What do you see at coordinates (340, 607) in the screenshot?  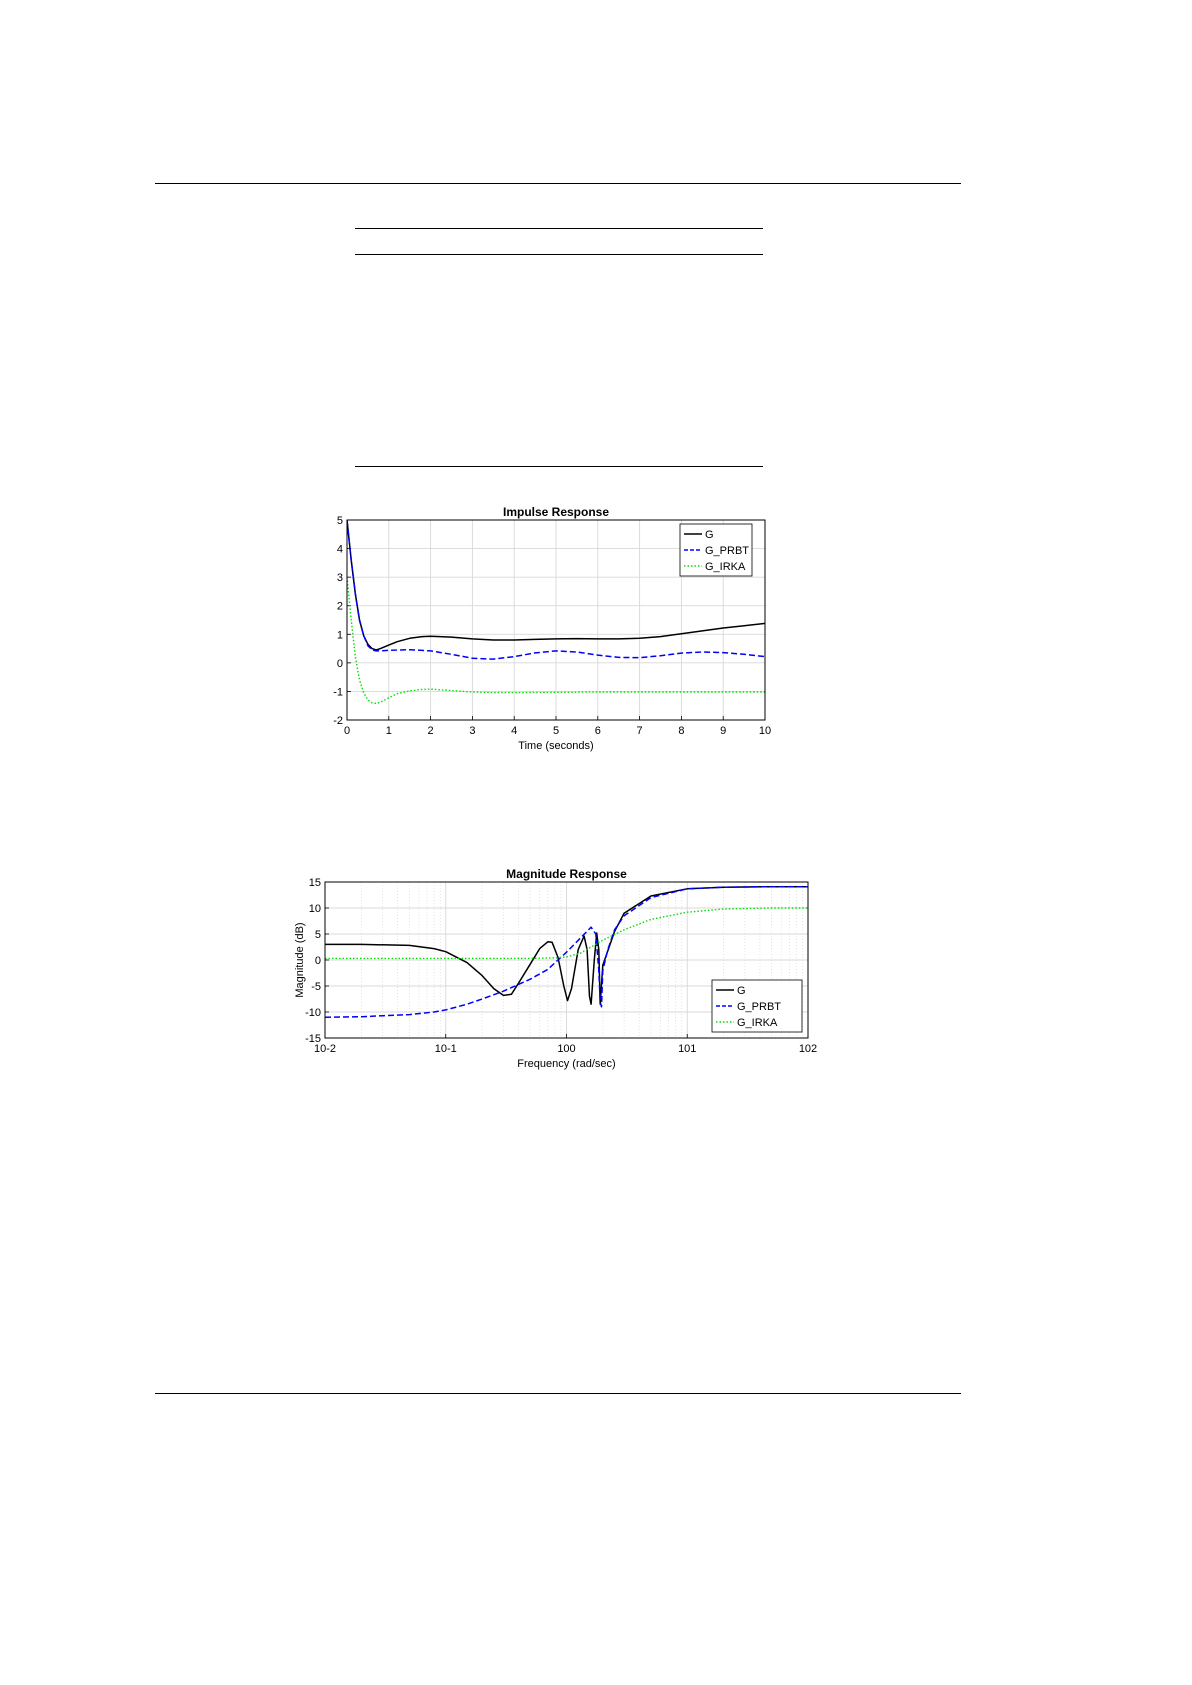 I see `y-tick-label: 2` at bounding box center [340, 607].